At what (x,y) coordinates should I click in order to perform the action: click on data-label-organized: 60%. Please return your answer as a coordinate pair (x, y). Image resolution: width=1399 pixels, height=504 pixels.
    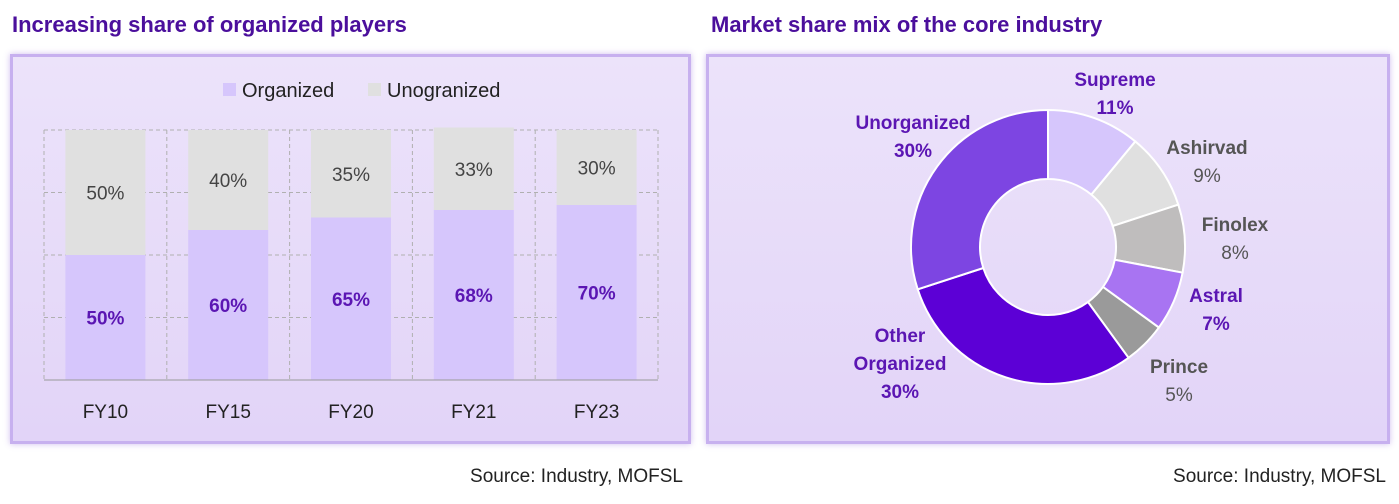
    Looking at the image, I should click on (228, 306).